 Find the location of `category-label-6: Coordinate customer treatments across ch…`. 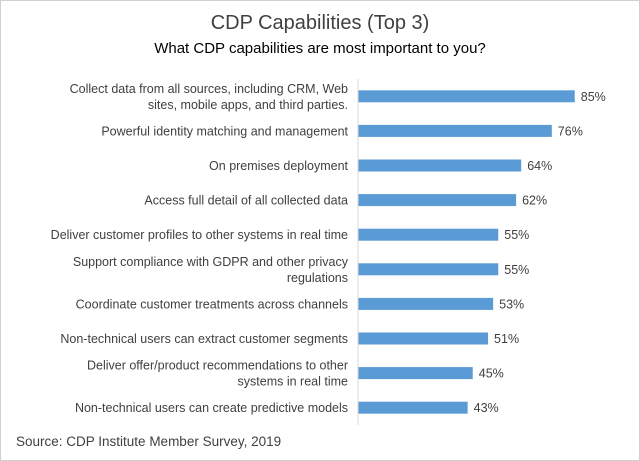

category-label-6: Coordinate customer treatments across ch… is located at coordinates (212, 304).